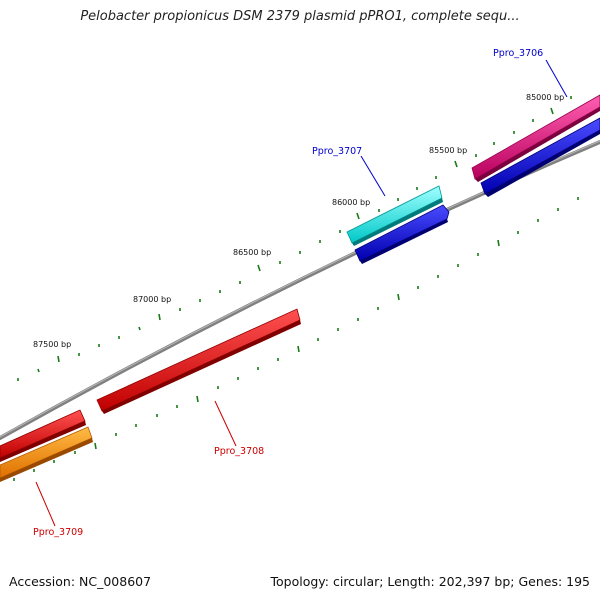 This screenshot has height=600, width=600. I want to click on gene-label-ppro-3709: Ppro_3709, so click(58, 532).